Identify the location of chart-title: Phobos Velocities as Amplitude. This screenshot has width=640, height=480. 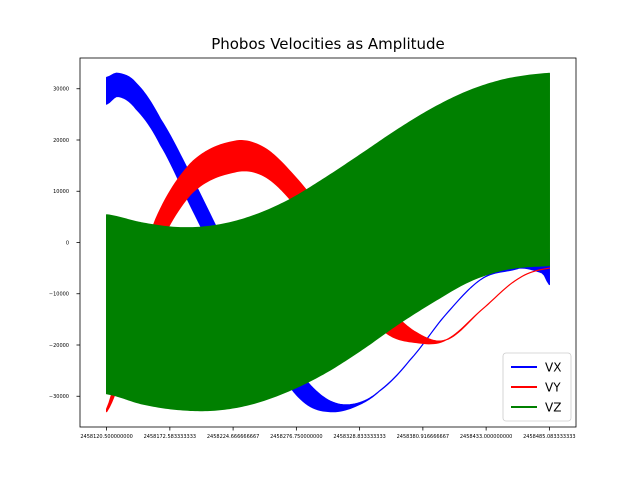
(328, 44).